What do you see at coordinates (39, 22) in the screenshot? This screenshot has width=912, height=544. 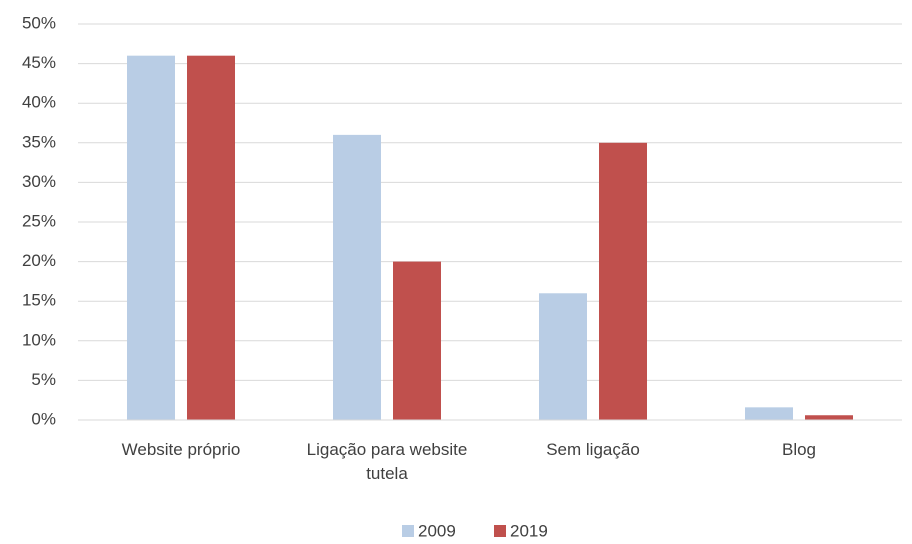 I see `y-tick-label: 50%` at bounding box center [39, 22].